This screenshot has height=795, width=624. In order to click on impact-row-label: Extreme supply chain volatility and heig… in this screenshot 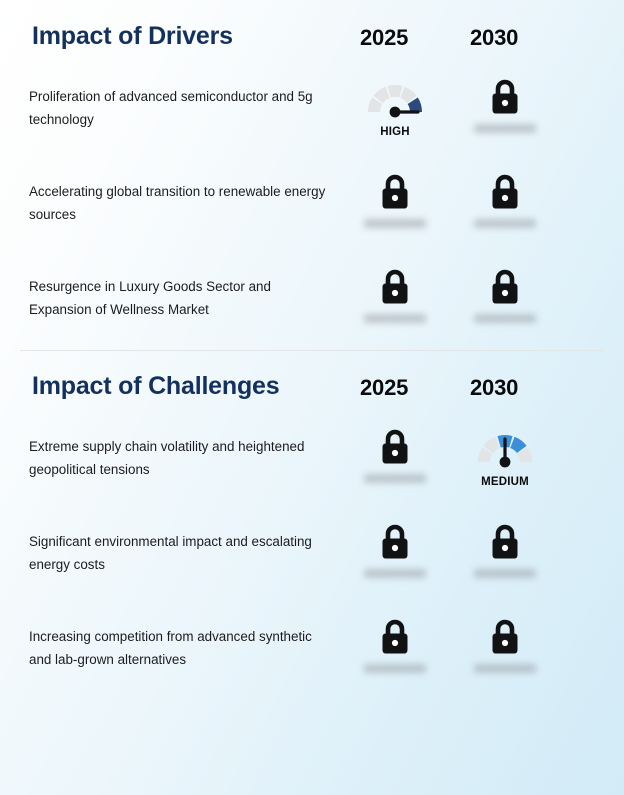, I will do `click(167, 458)`.